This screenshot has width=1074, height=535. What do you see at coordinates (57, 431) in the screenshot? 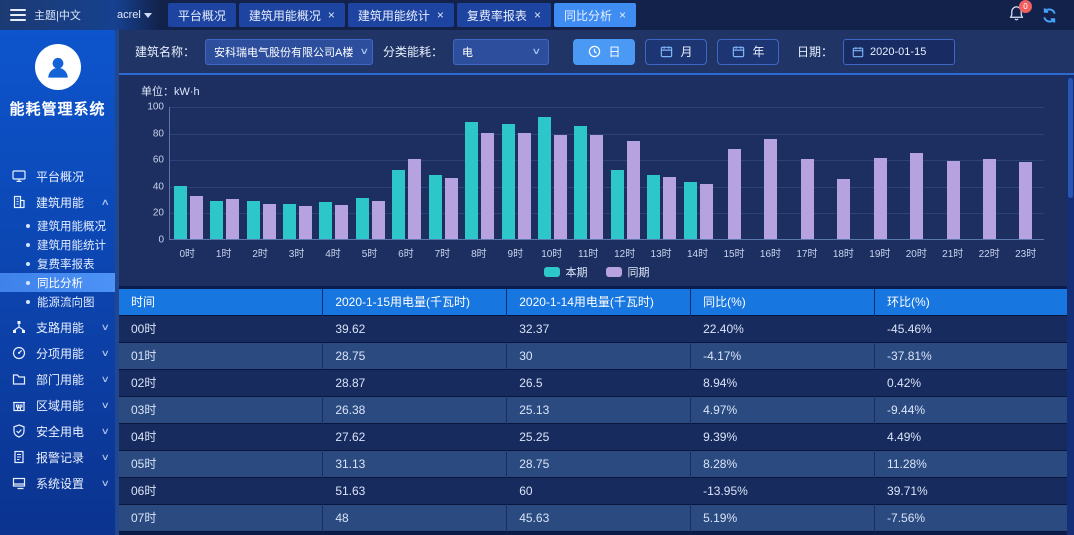
I see `sidebar-item-安全用电: 安全用电 ∨` at bounding box center [57, 431].